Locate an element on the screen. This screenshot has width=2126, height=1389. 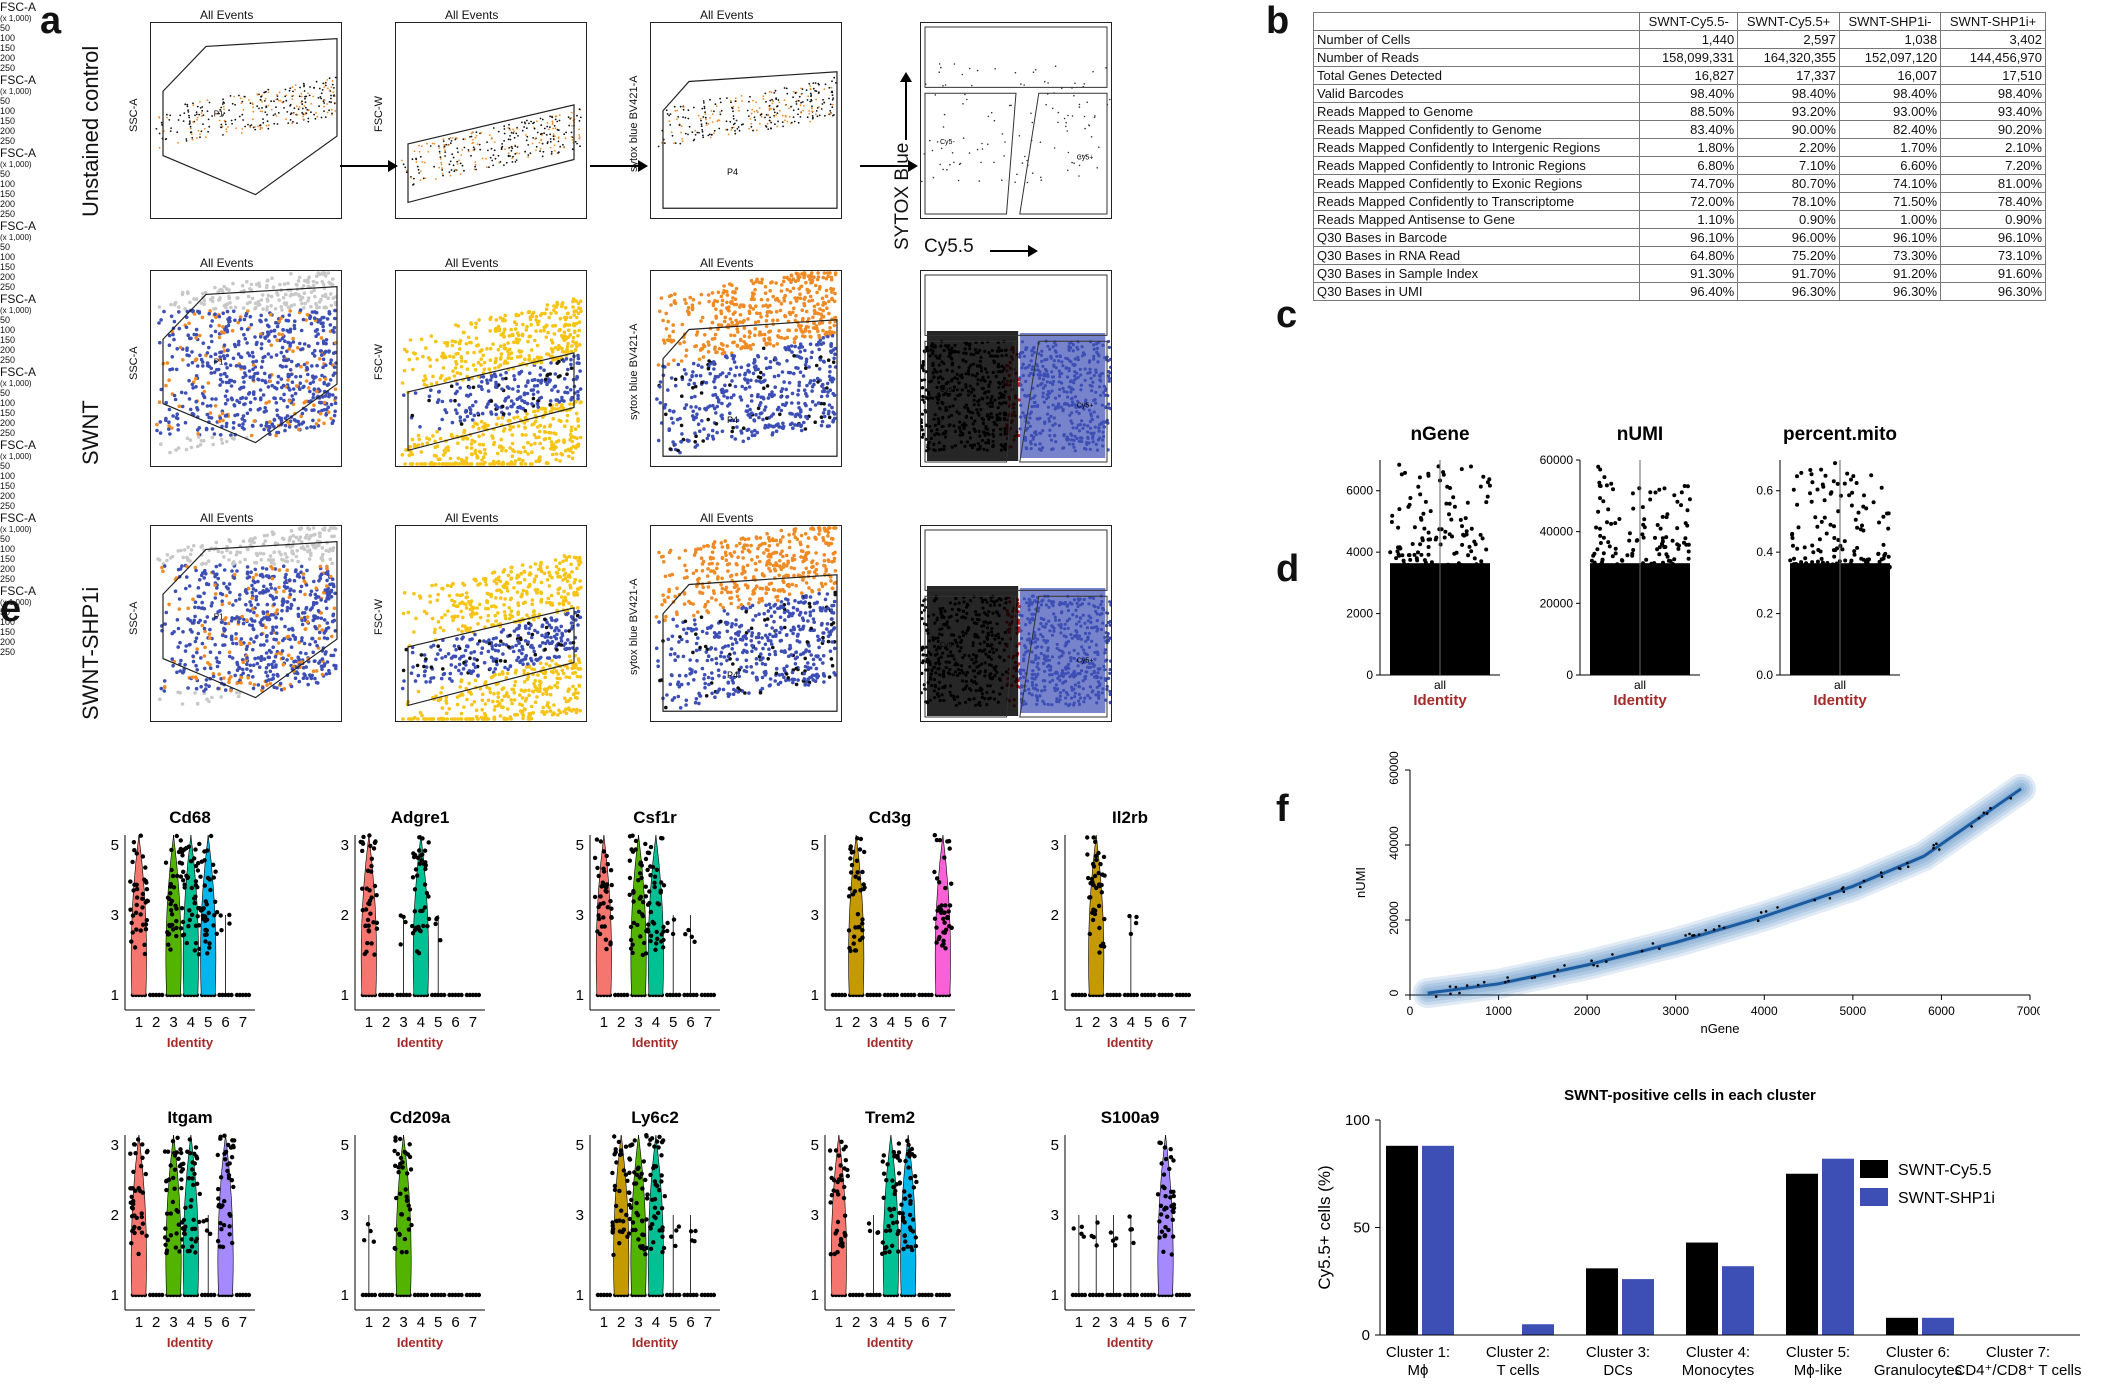
x-tick: 50 is located at coordinates (5, 101).